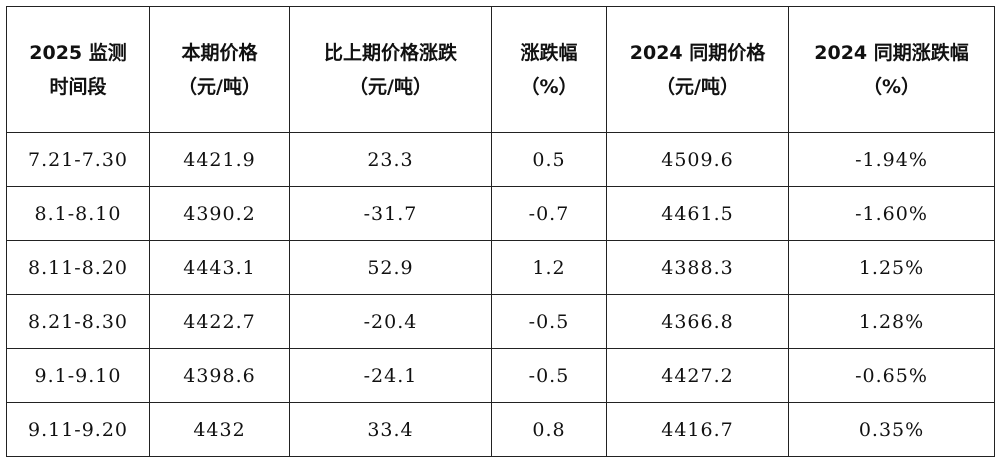 The height and width of the screenshot is (465, 1000). I want to click on cell-2024-change-rate: -0.65%, so click(891, 375).